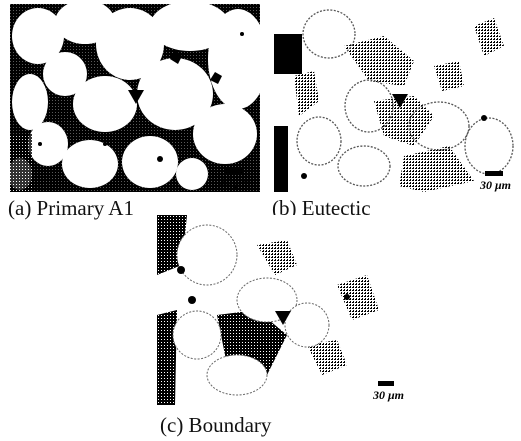 This screenshot has width=521, height=441. I want to click on caption-eutectic: (b) Eutectic, so click(321, 208).